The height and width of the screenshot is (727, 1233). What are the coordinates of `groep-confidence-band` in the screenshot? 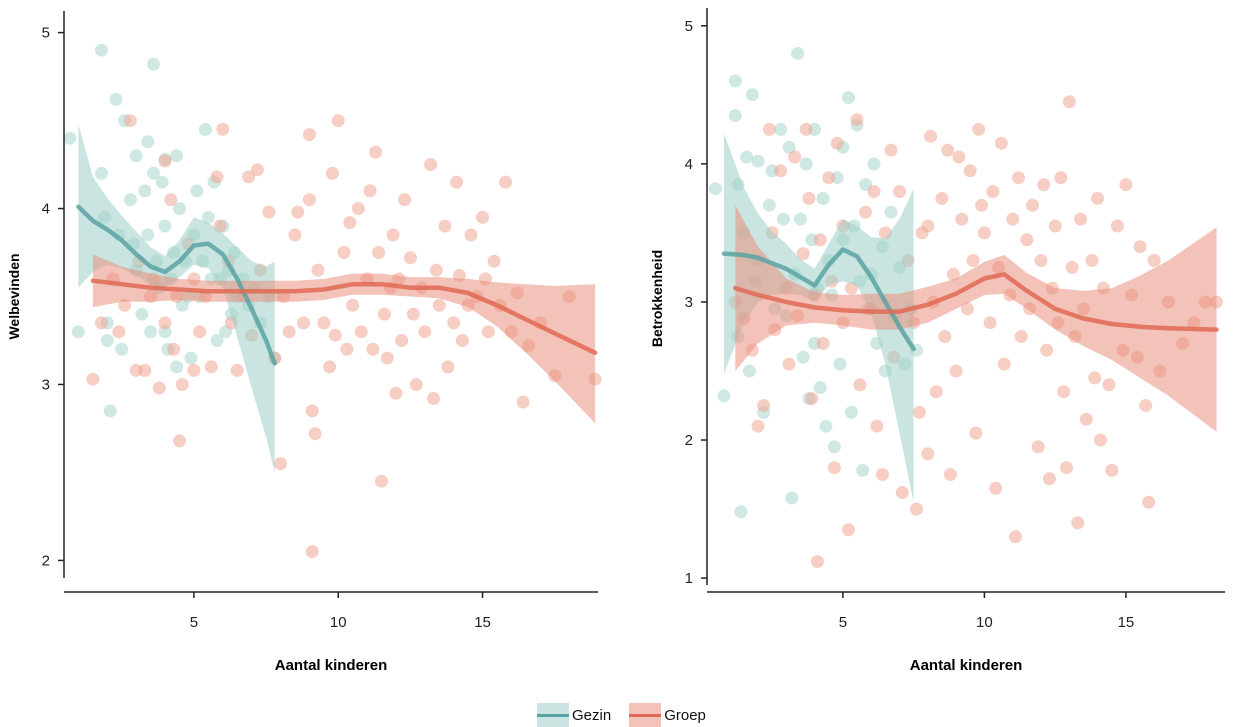 It's located at (976, 318).